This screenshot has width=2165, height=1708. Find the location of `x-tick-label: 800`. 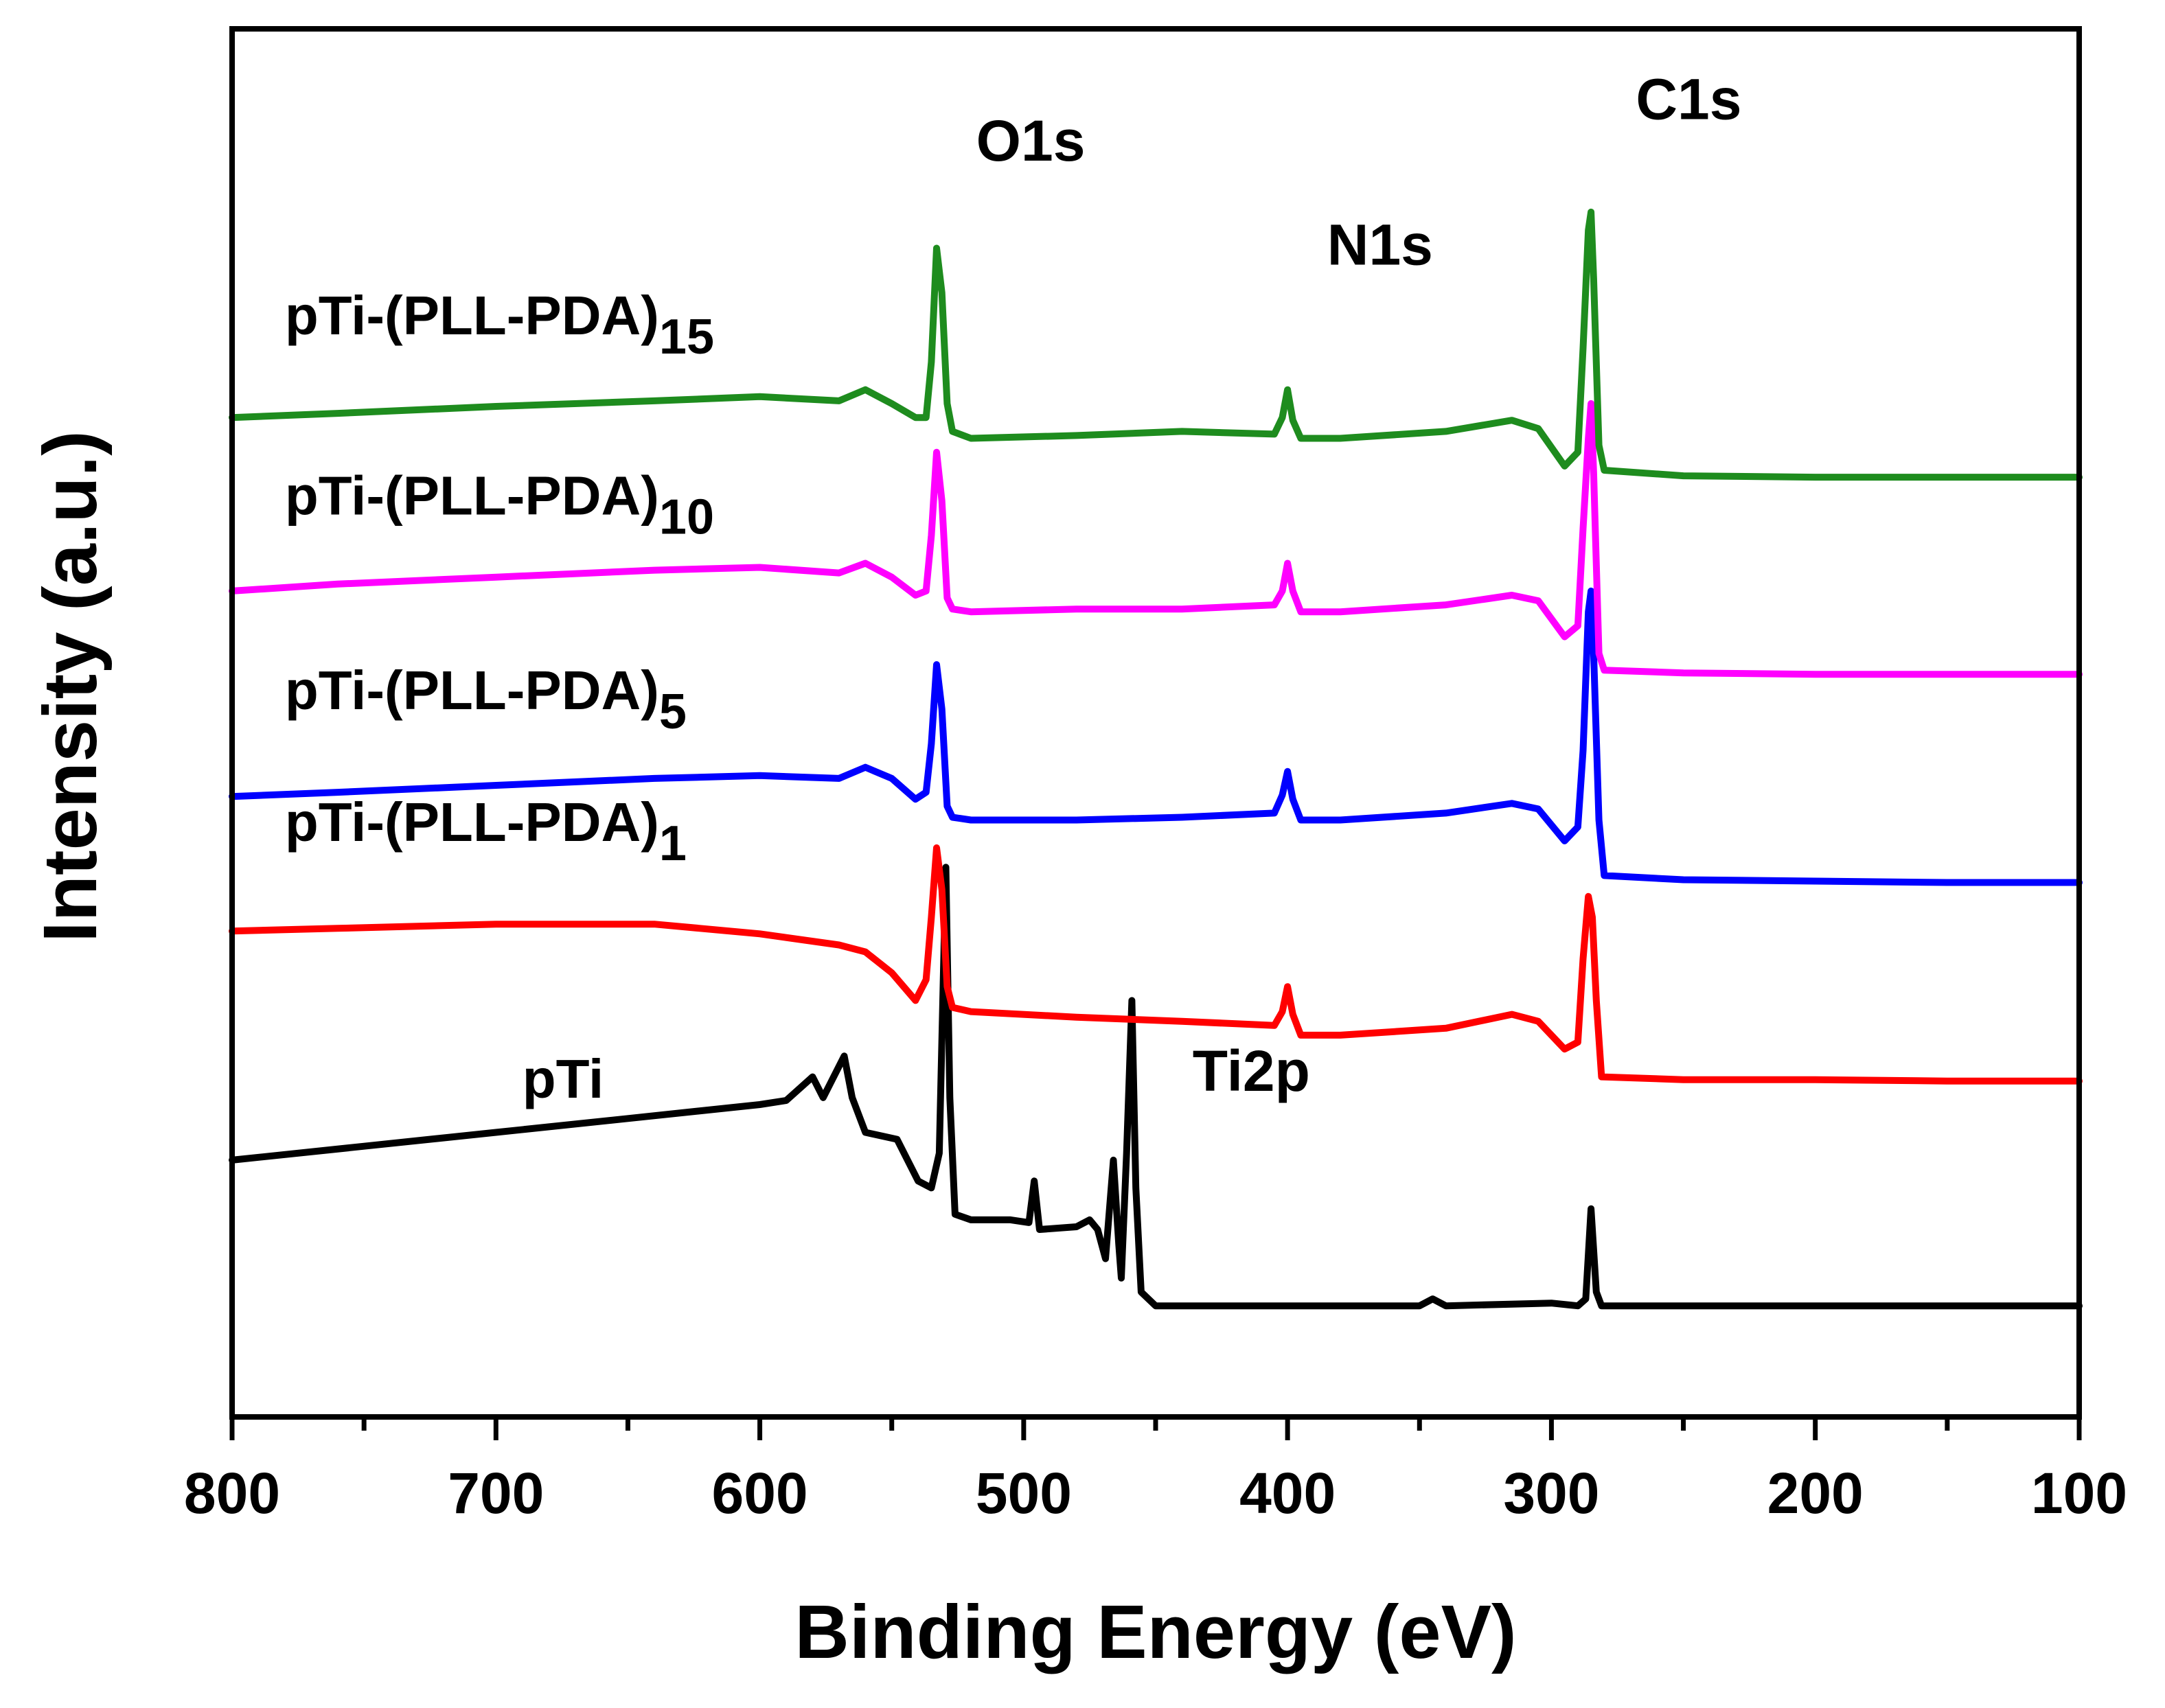

x-tick-label: 800 is located at coordinates (232, 1493).